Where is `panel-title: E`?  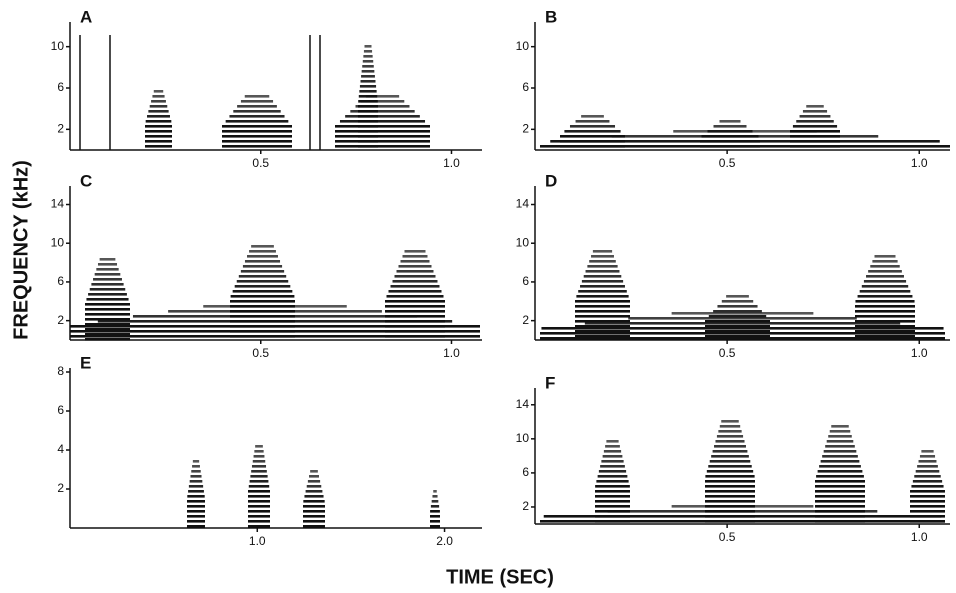 panel-title: E is located at coordinates (85, 362).